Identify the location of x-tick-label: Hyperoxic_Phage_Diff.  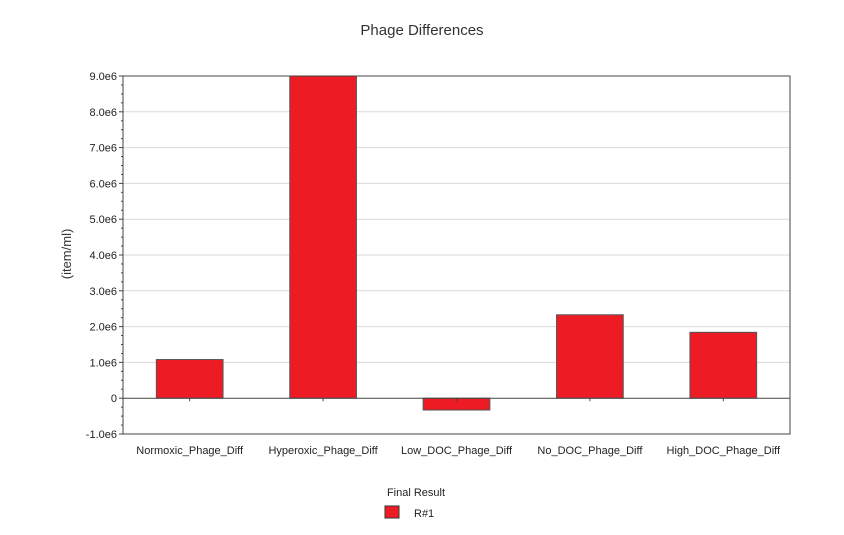
(323, 451).